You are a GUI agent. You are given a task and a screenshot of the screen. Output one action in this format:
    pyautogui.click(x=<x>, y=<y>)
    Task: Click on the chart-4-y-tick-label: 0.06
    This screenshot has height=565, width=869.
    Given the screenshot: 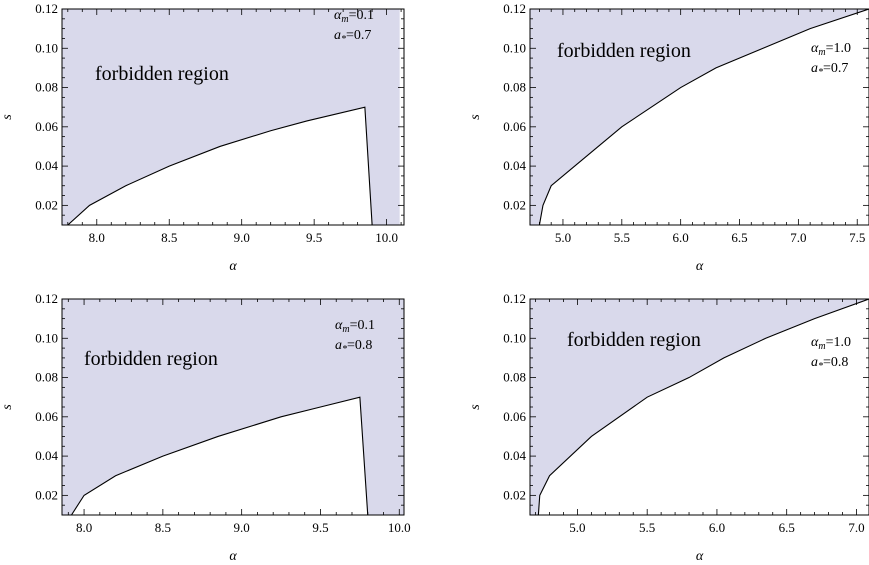 What is the action you would take?
    pyautogui.click(x=514, y=416)
    